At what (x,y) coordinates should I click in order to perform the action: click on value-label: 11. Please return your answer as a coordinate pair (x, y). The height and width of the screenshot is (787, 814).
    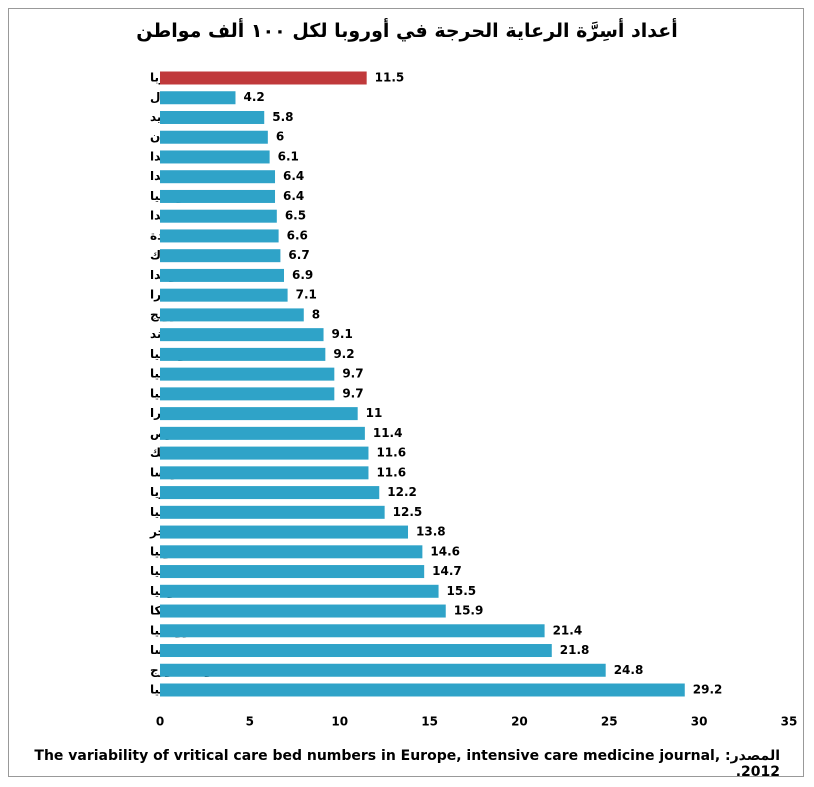
    Looking at the image, I should click on (374, 413).